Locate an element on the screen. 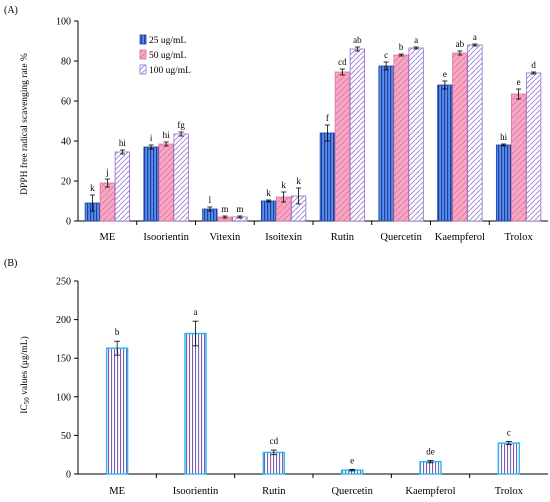  x-tick-label-b: Rutin is located at coordinates (274, 491).